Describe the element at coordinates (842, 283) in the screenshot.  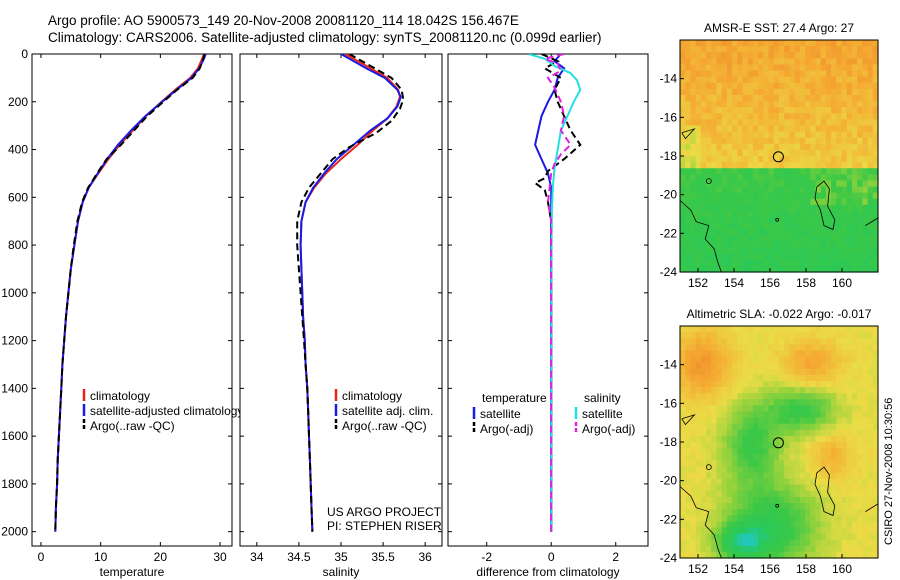
I see `lon-tick-label: 160` at that location.